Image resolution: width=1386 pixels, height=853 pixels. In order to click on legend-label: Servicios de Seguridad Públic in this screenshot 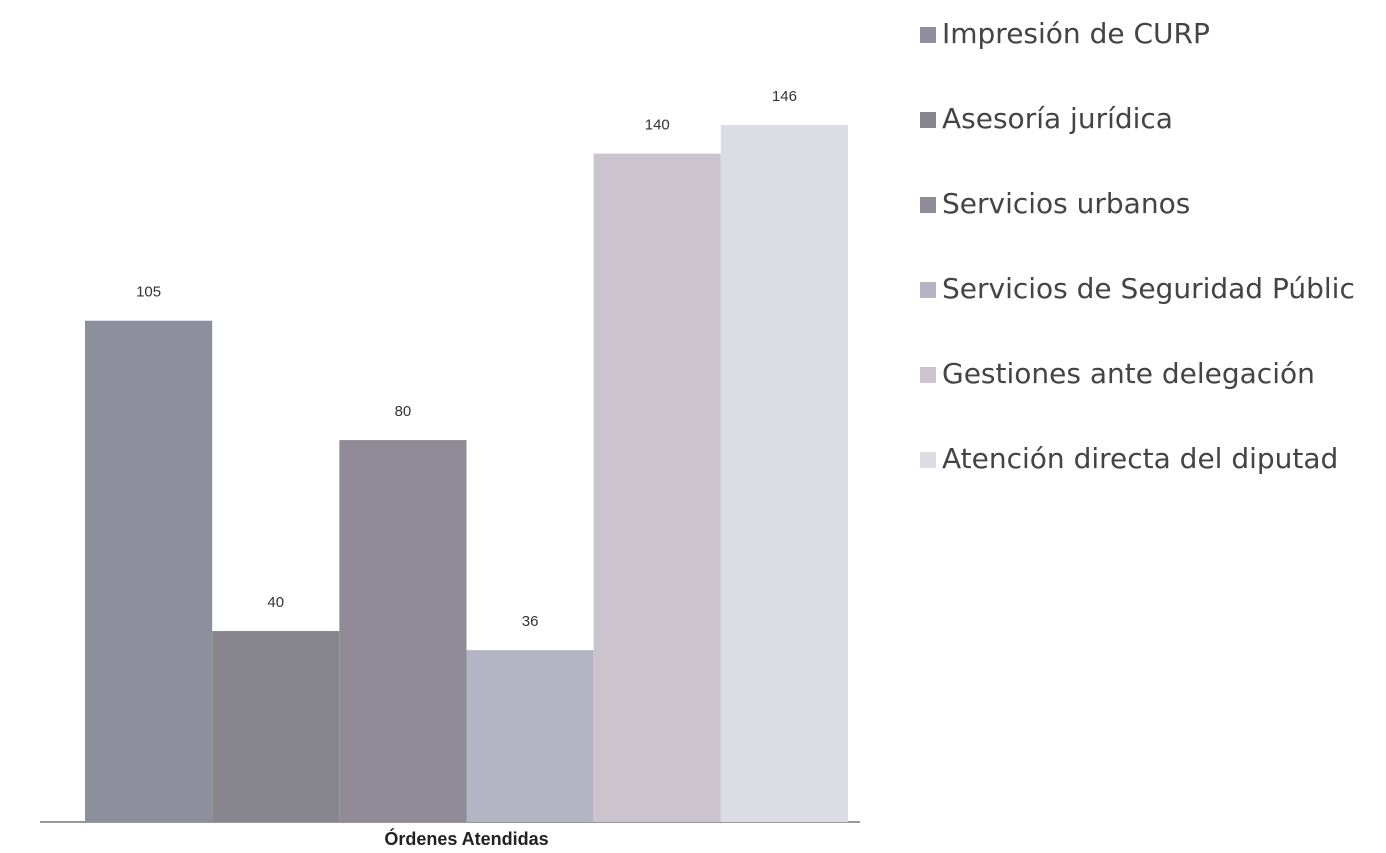, I will do `click(1148, 288)`.